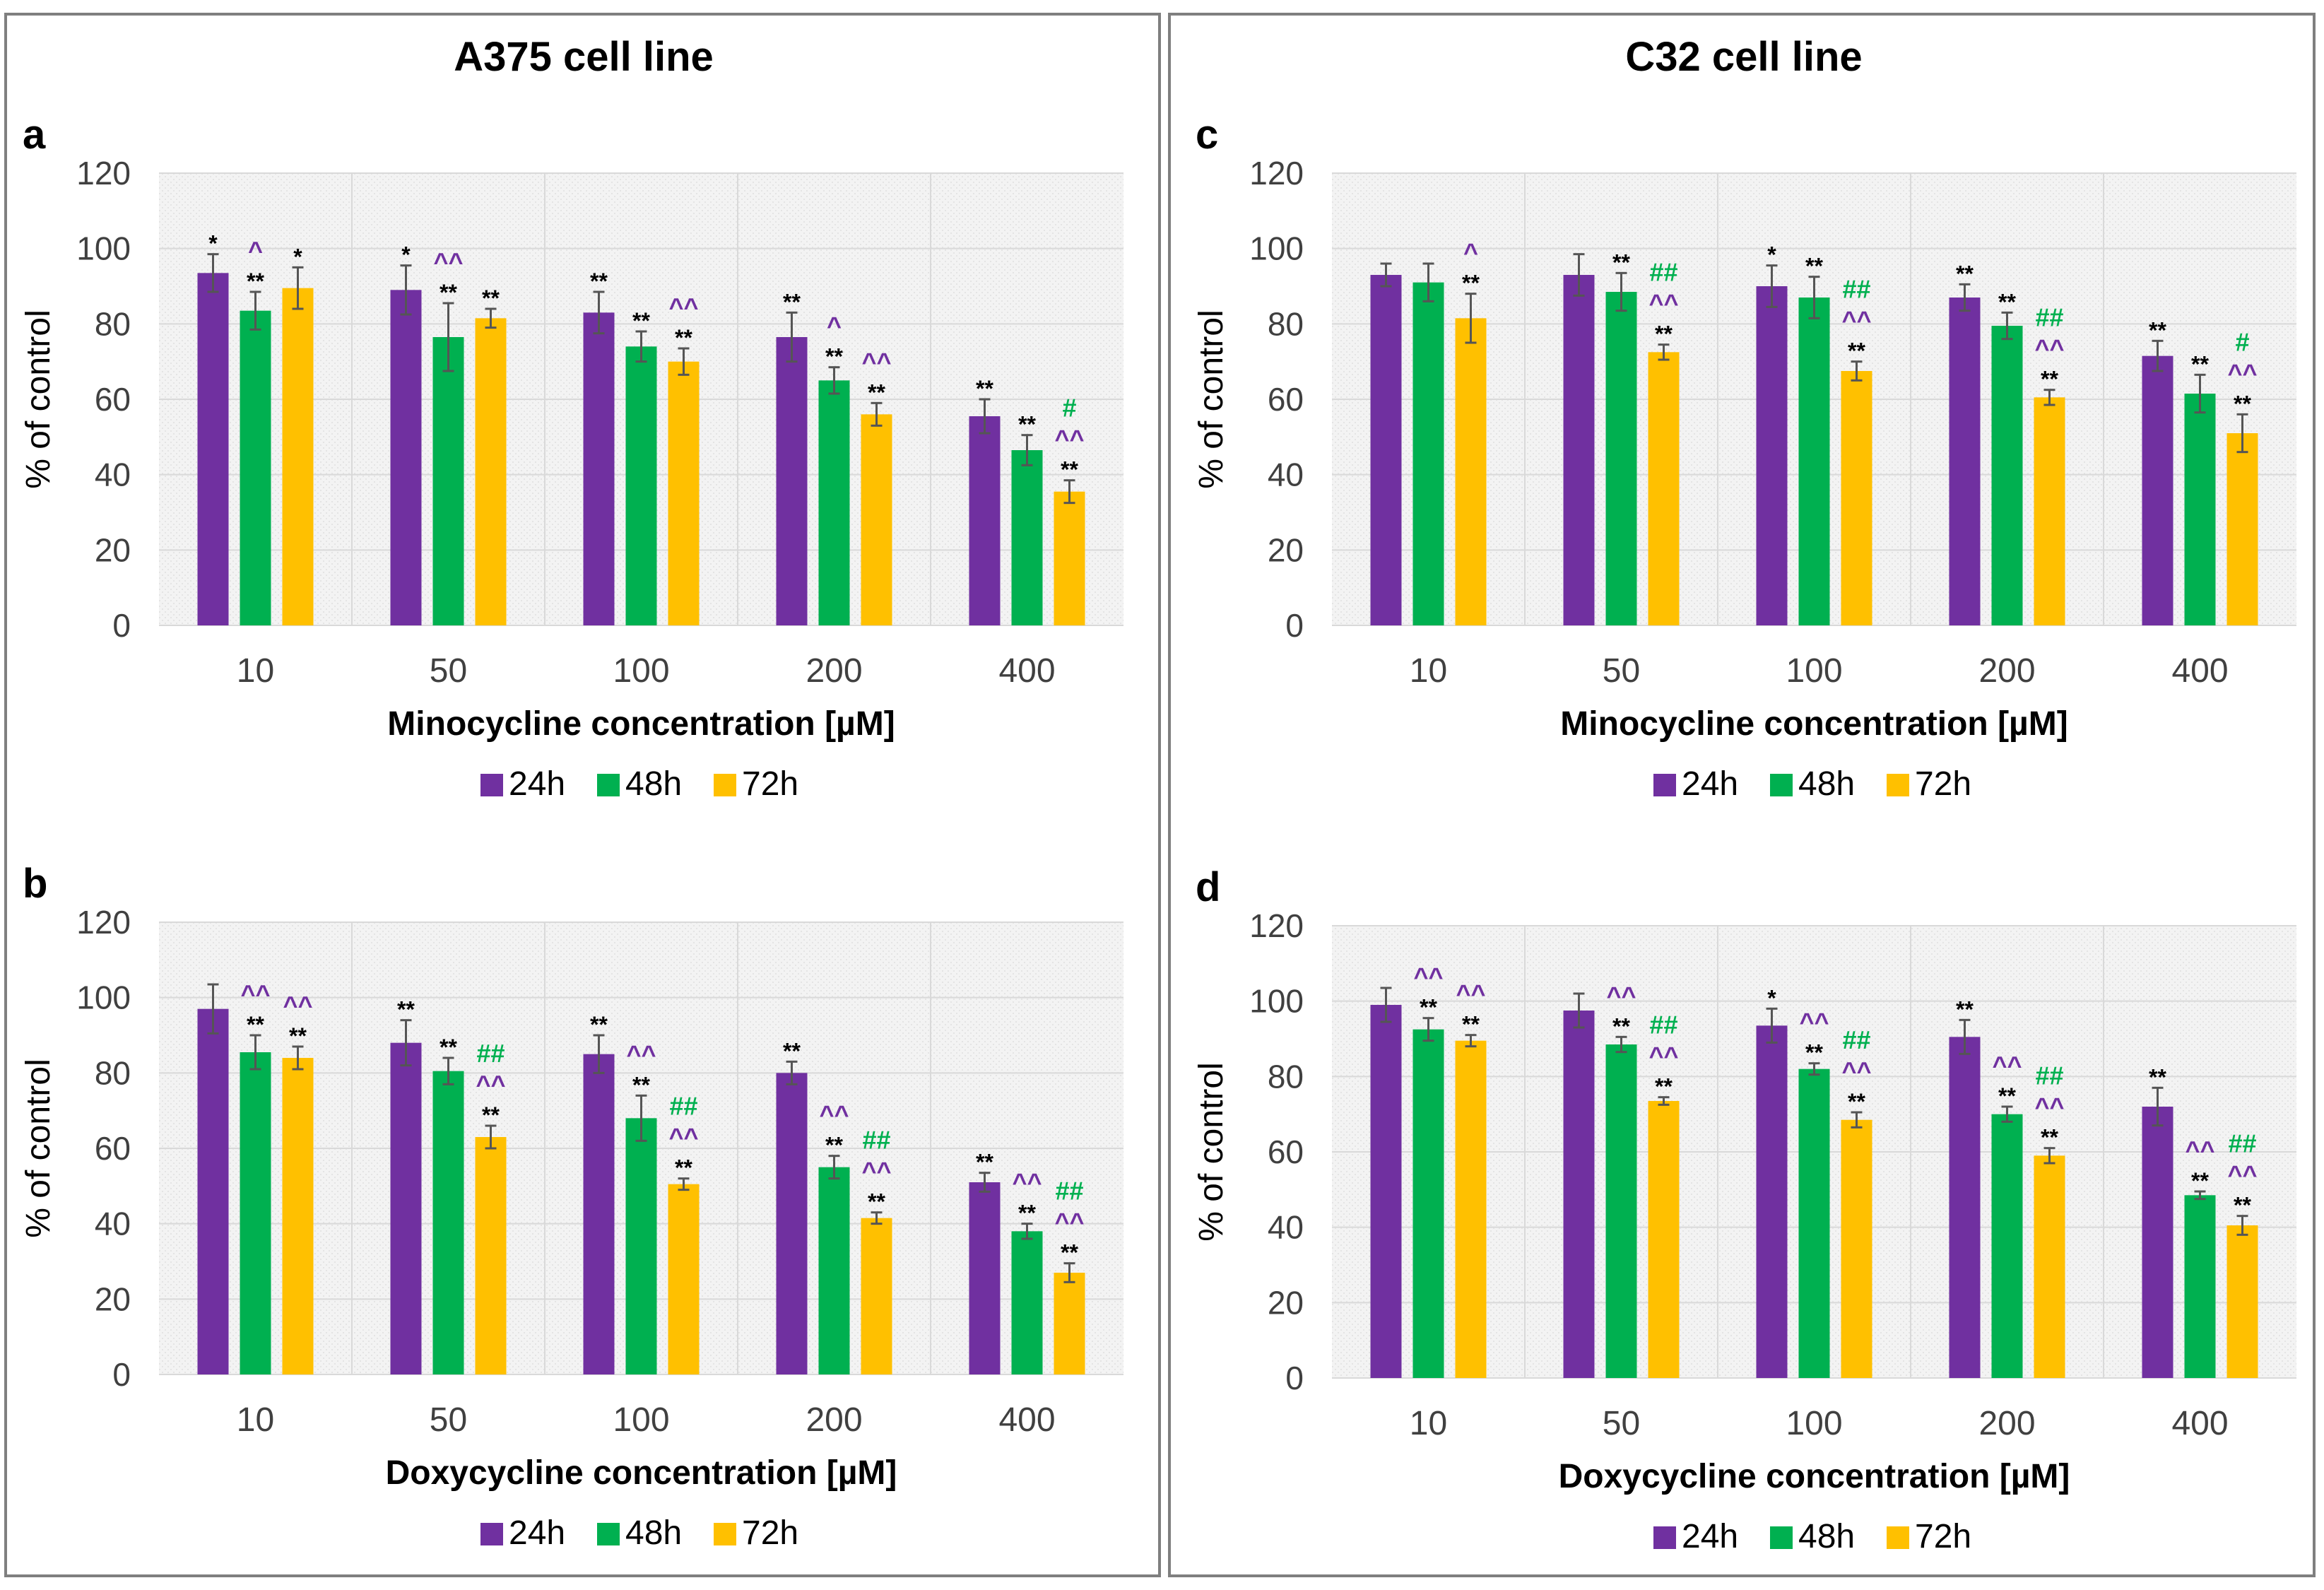 Image resolution: width=2324 pixels, height=1590 pixels. Describe the element at coordinates (103, 922) in the screenshot. I see `y-tick-label-b: 120` at that location.